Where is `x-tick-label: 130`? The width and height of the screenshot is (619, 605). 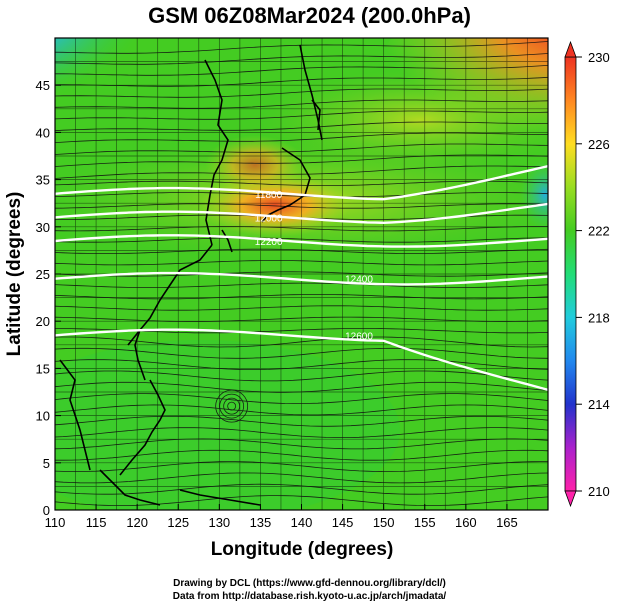
x-tick-label: 130 is located at coordinates (219, 522).